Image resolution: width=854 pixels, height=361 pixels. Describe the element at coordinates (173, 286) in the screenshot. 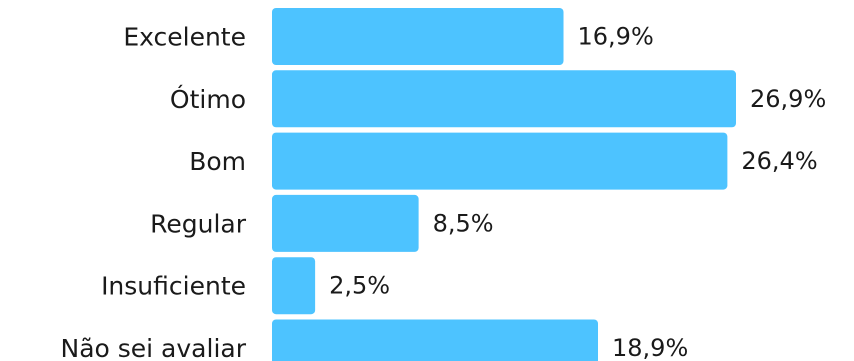

I see `category-label-5: Insuficiente` at that location.